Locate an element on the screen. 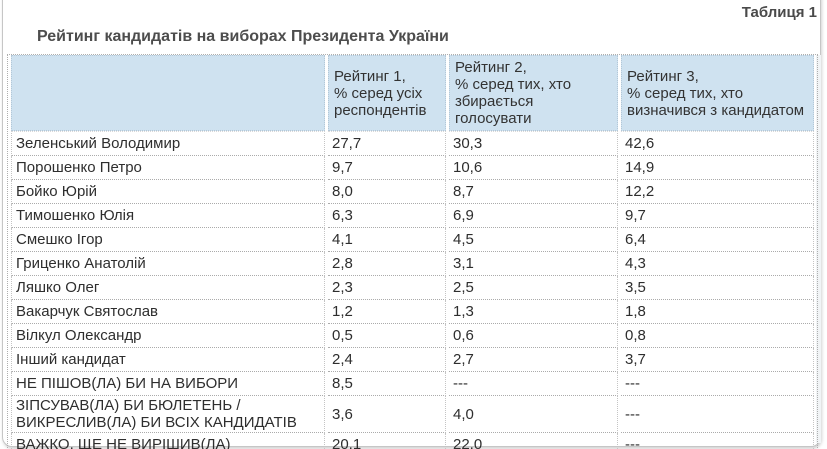 The height and width of the screenshot is (449, 827). rating2-cell: 2,5 is located at coordinates (533, 288).